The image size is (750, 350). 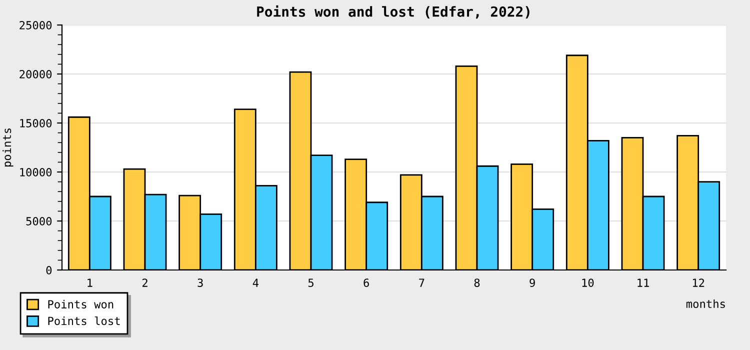 I want to click on x-tick-label: 11, so click(x=643, y=282).